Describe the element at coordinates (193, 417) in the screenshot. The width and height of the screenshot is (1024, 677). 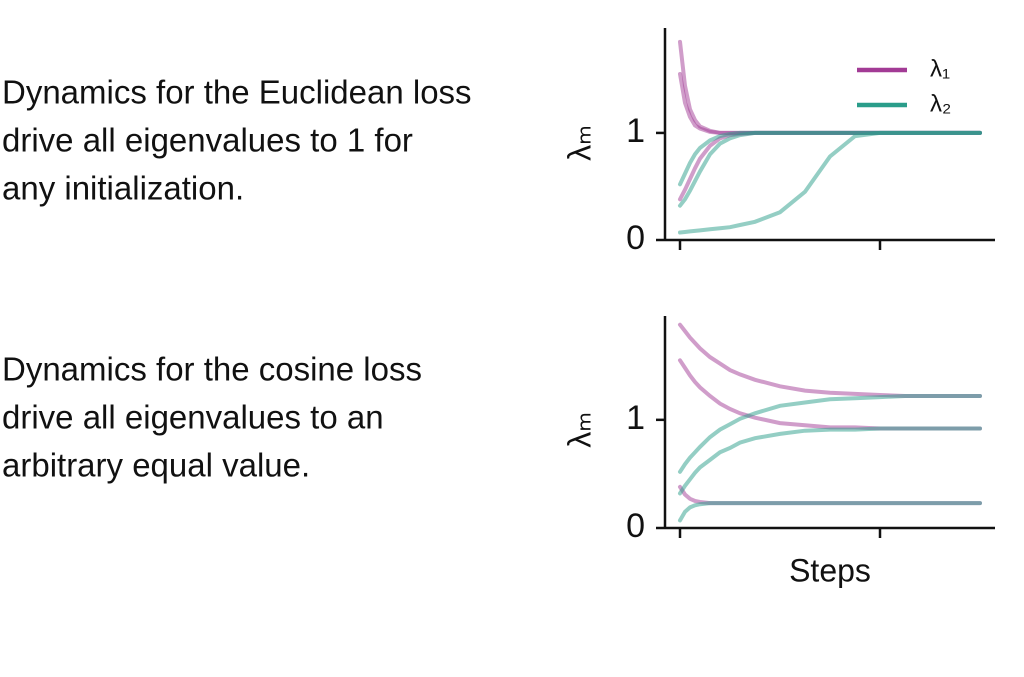
I see `caption-line: drive all eigenvalues to an` at that location.